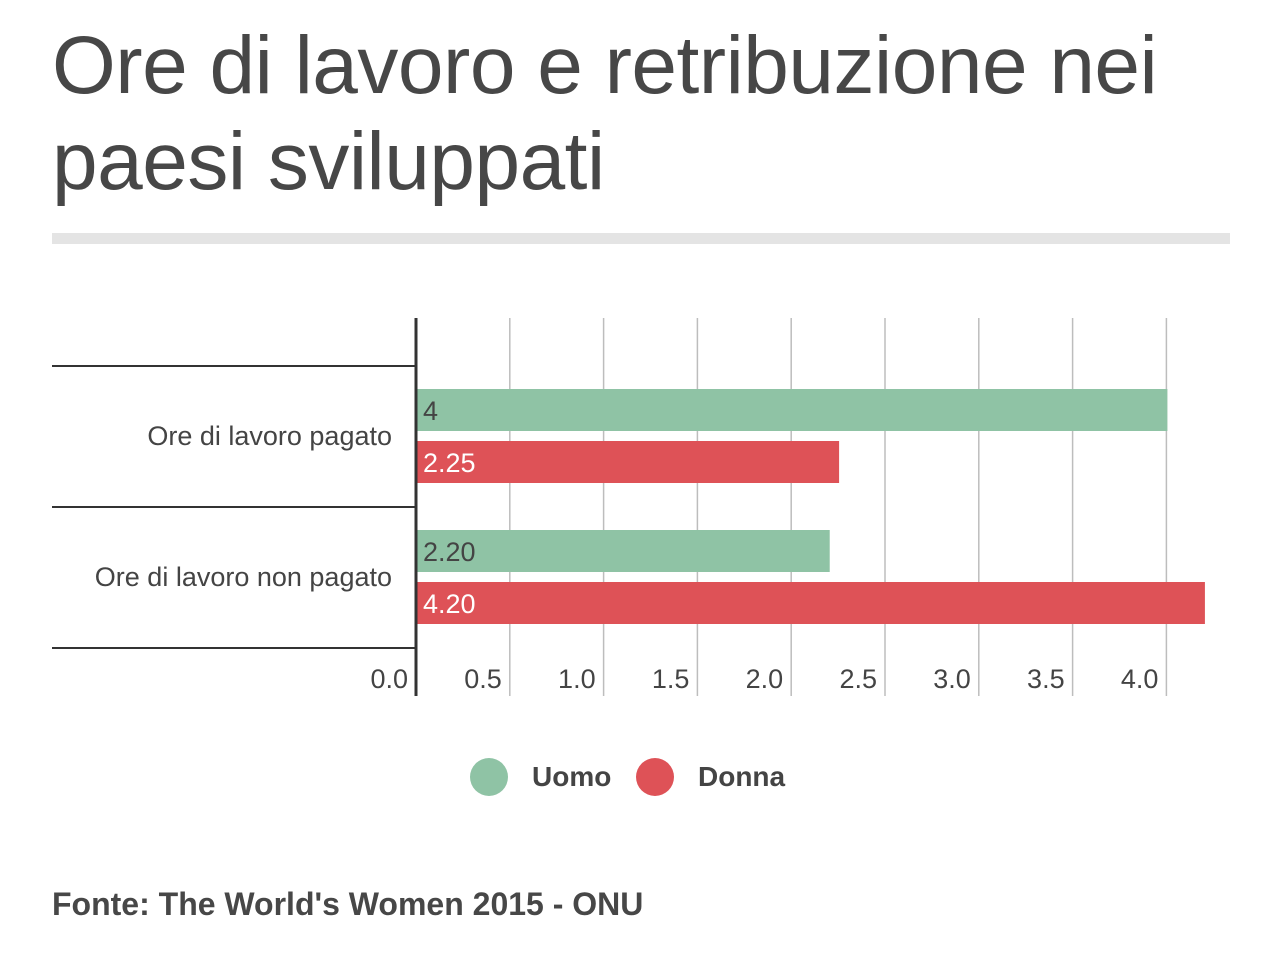 This screenshot has height=963, width=1280. What do you see at coordinates (577, 679) in the screenshot?
I see `x-tick-label: 1.0` at bounding box center [577, 679].